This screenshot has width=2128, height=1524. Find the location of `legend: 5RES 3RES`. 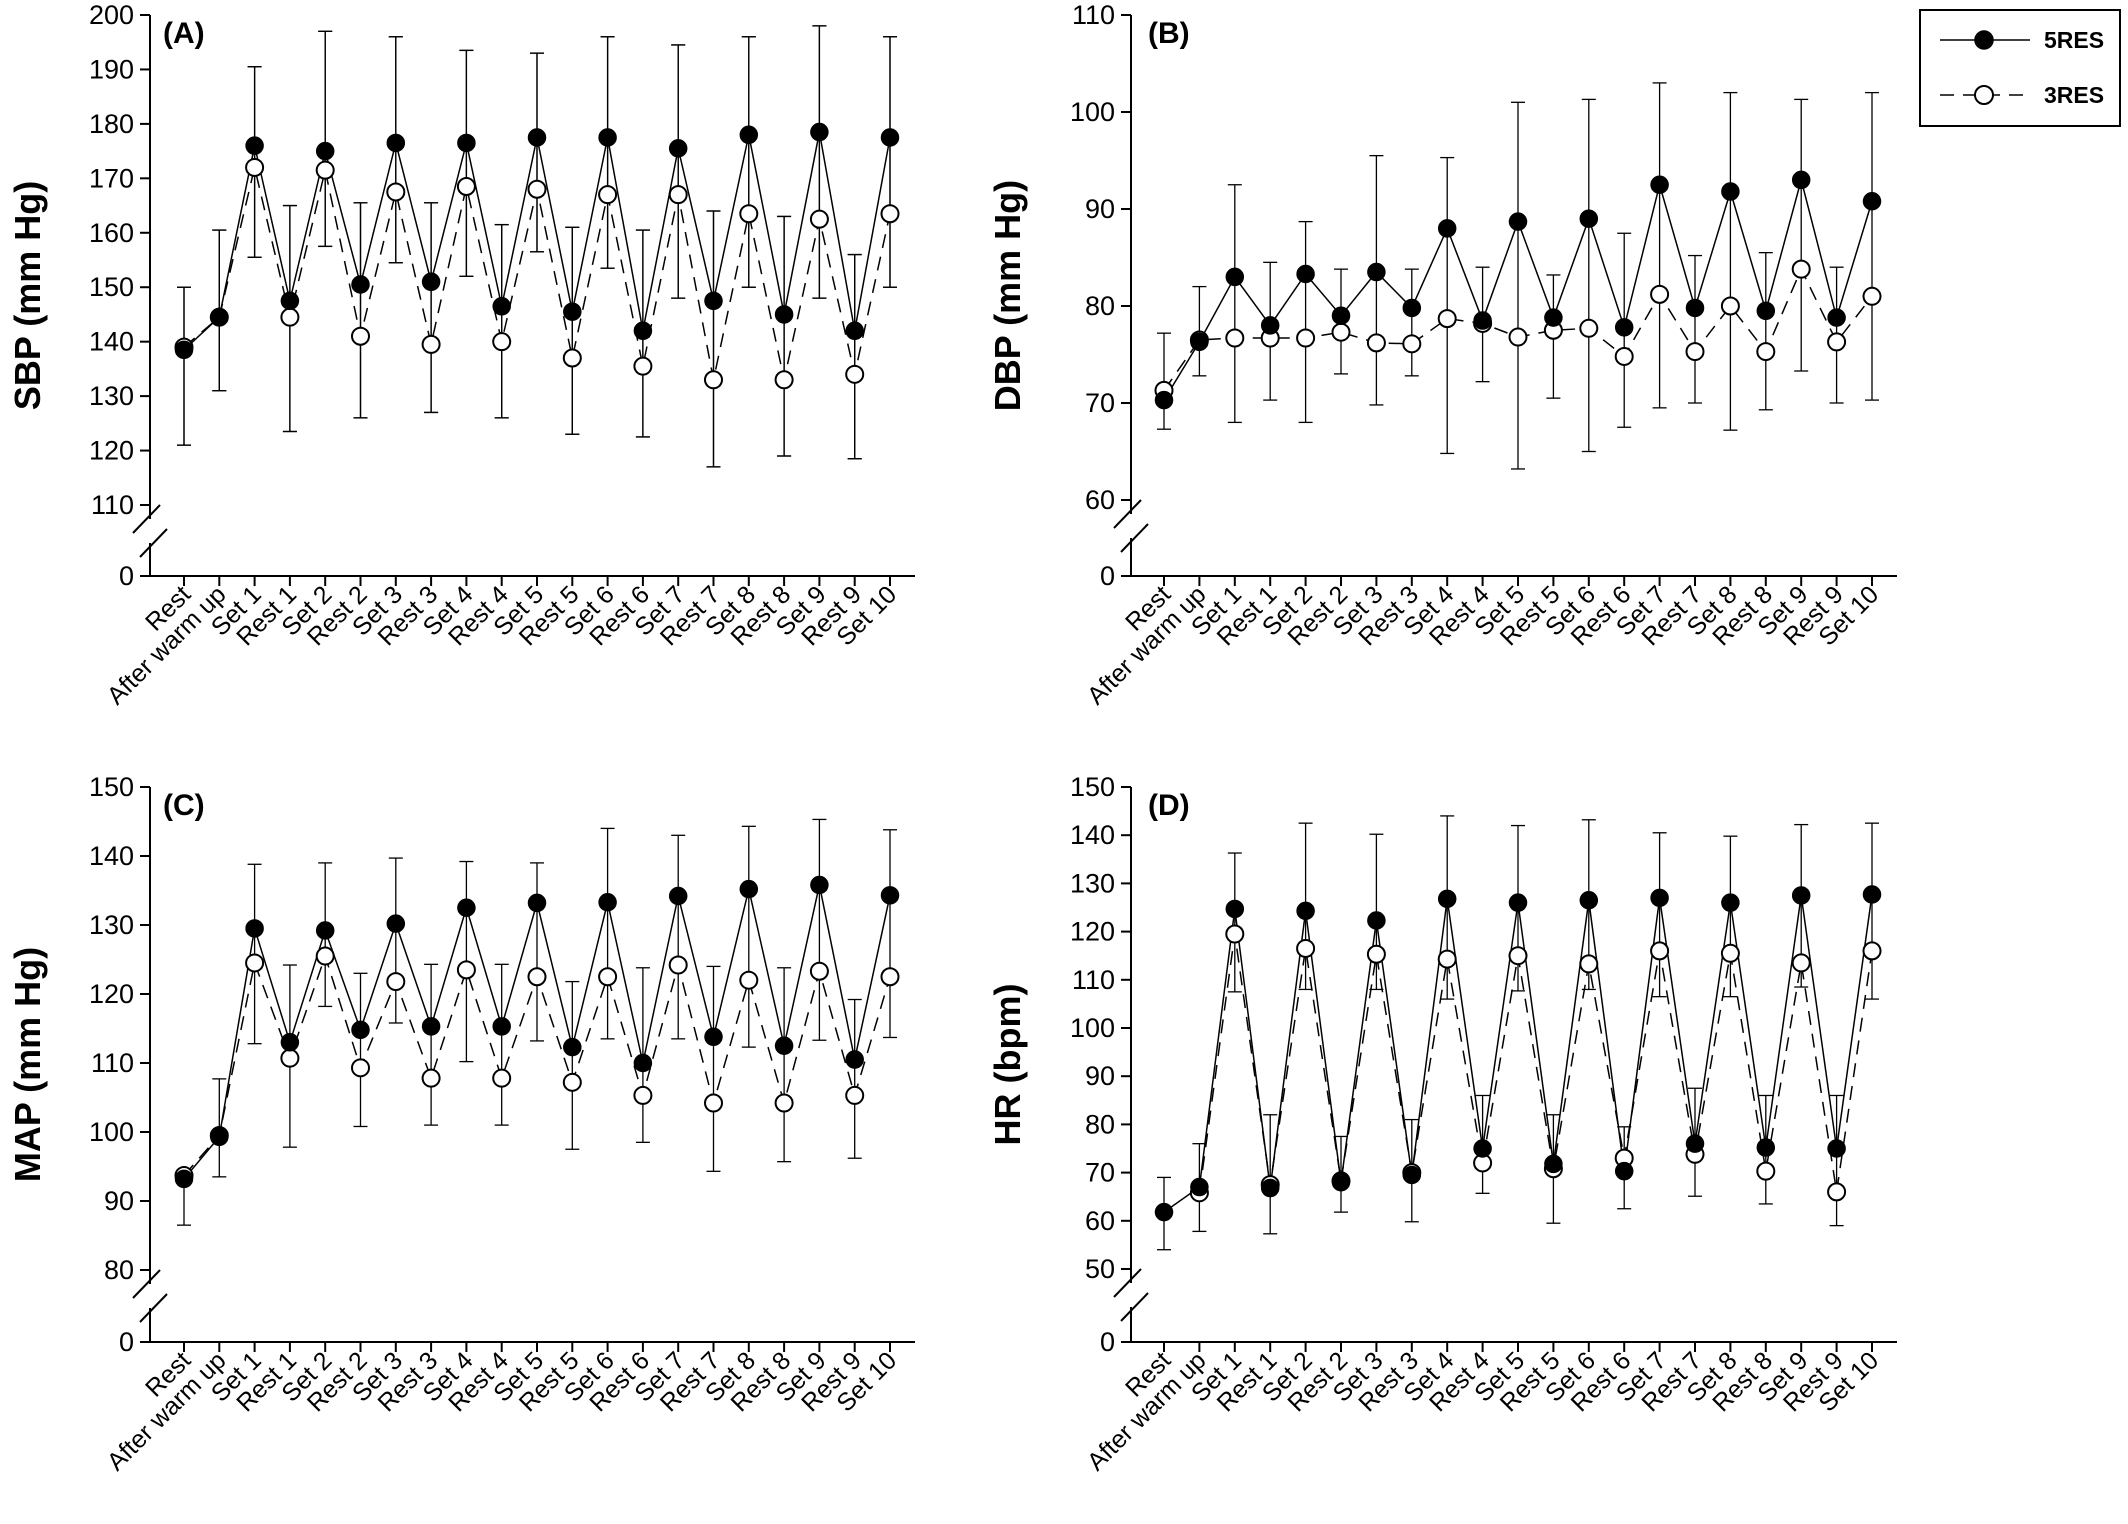

legend: 5RES 3RES is located at coordinates (2020, 68).